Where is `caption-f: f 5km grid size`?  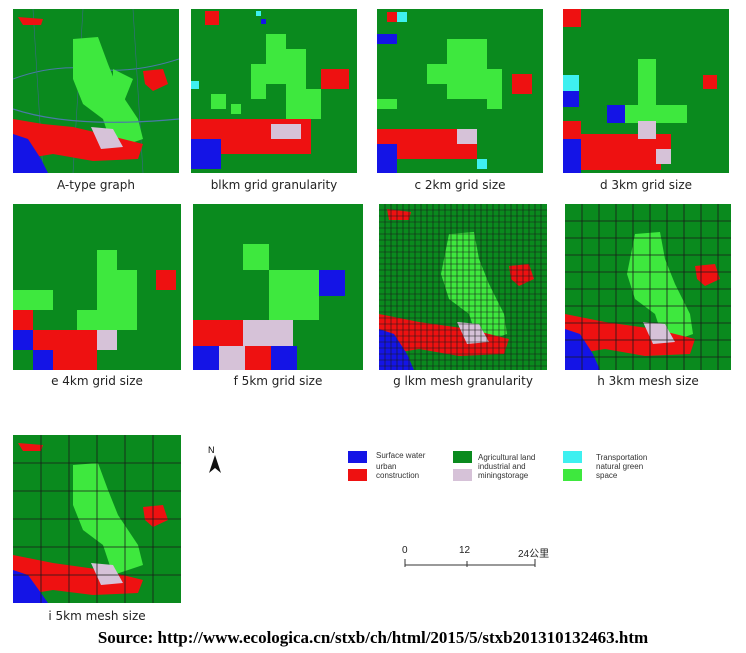
caption-f: f 5km grid size is located at coordinates (278, 381).